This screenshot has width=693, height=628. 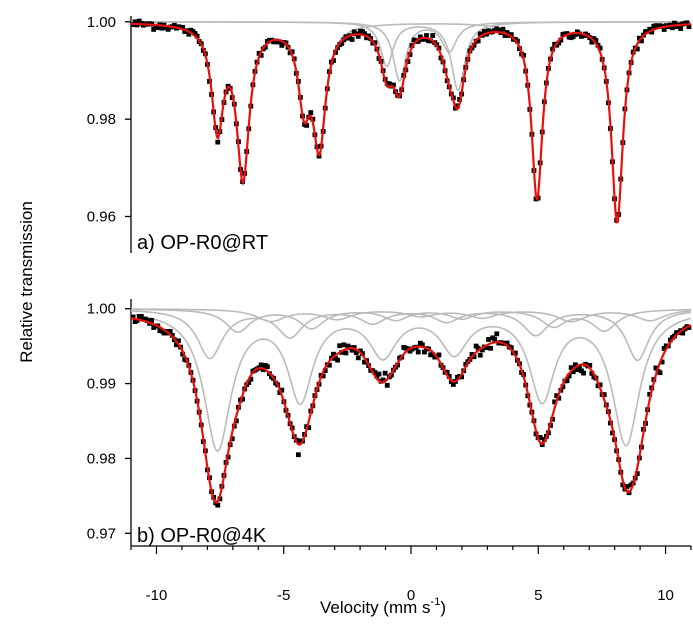 What do you see at coordinates (665, 595) in the screenshot?
I see `x-tick-label: 10` at bounding box center [665, 595].